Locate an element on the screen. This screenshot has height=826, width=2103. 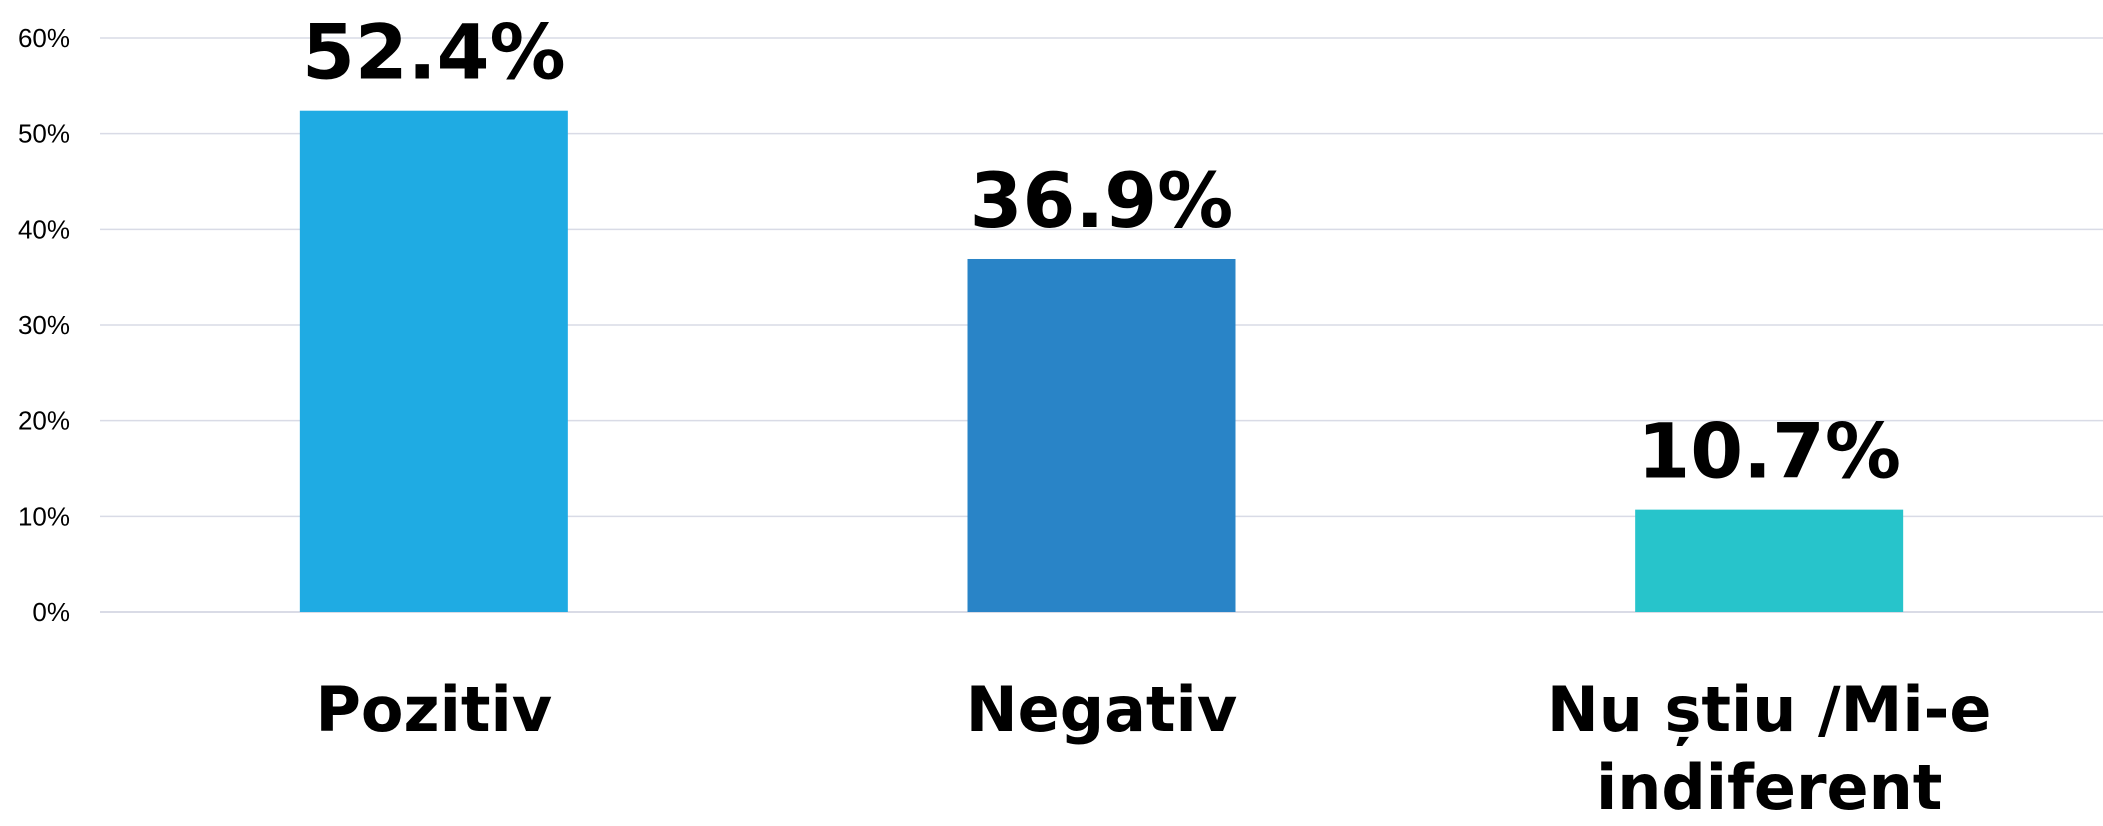
y-tick-label: 0% is located at coordinates (51, 612).